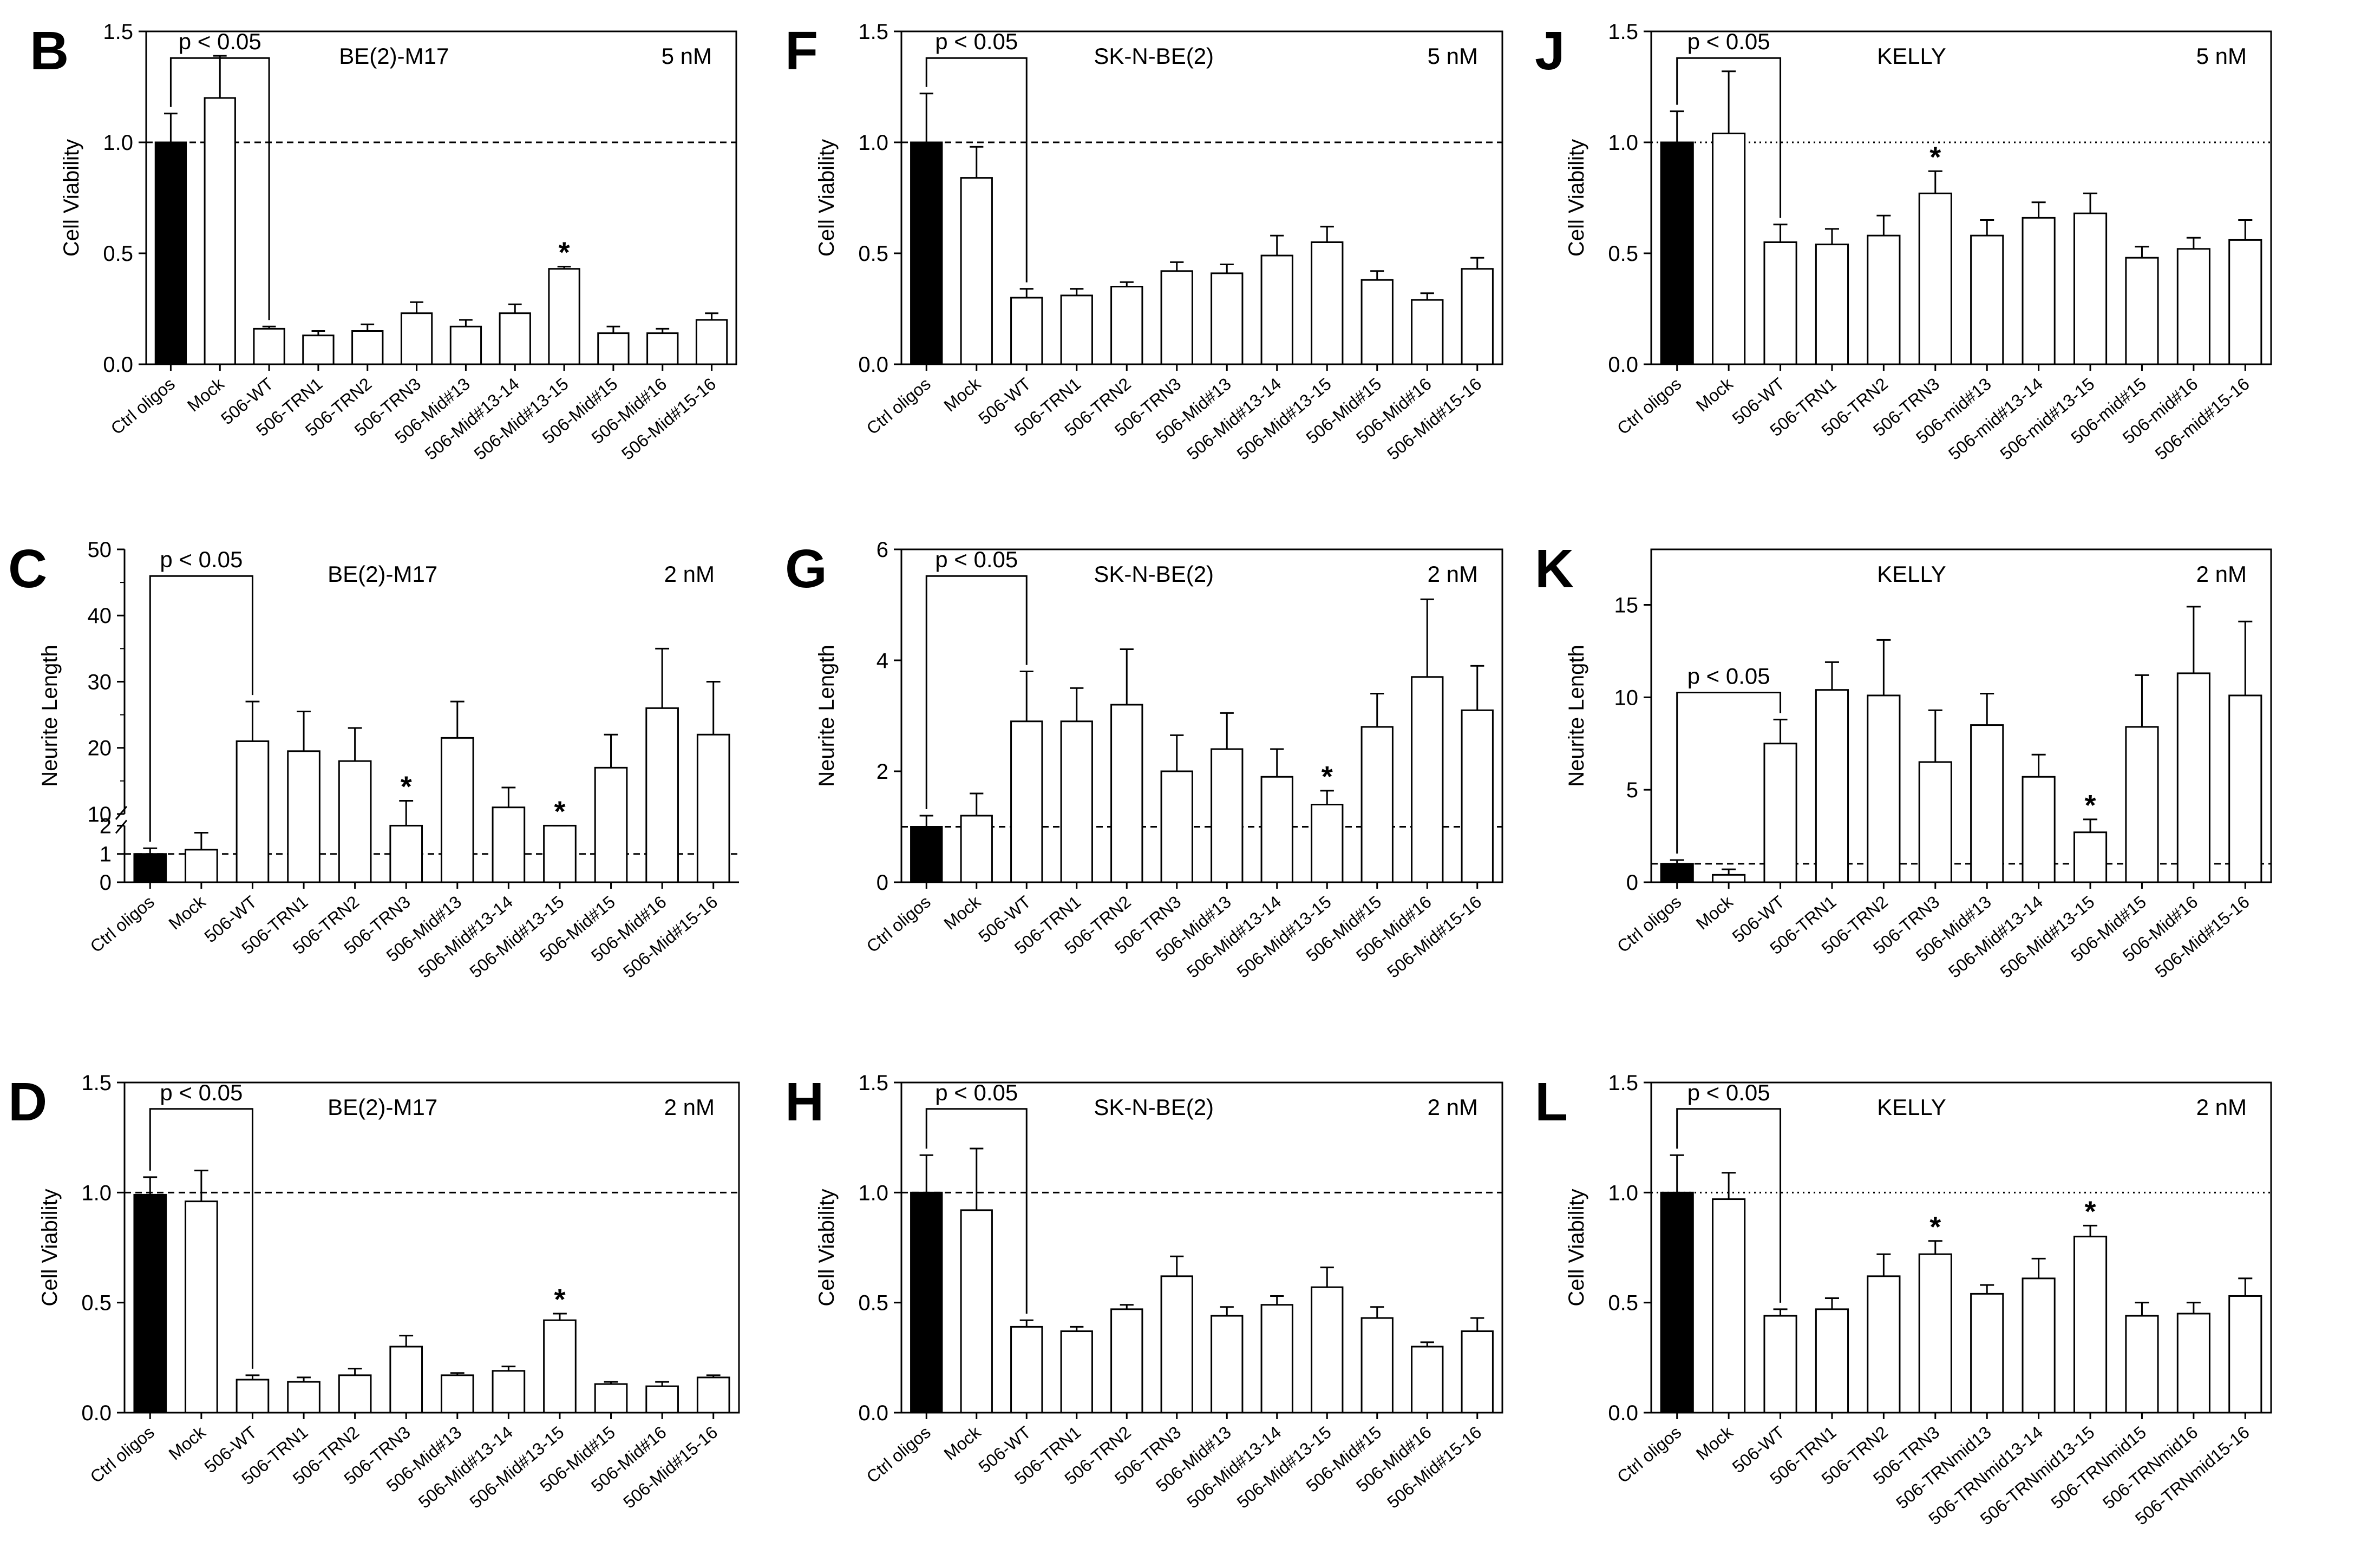 Image resolution: width=2368 pixels, height=1568 pixels. What do you see at coordinates (100, 550) in the screenshot?
I see `y-tick-label: 50` at bounding box center [100, 550].